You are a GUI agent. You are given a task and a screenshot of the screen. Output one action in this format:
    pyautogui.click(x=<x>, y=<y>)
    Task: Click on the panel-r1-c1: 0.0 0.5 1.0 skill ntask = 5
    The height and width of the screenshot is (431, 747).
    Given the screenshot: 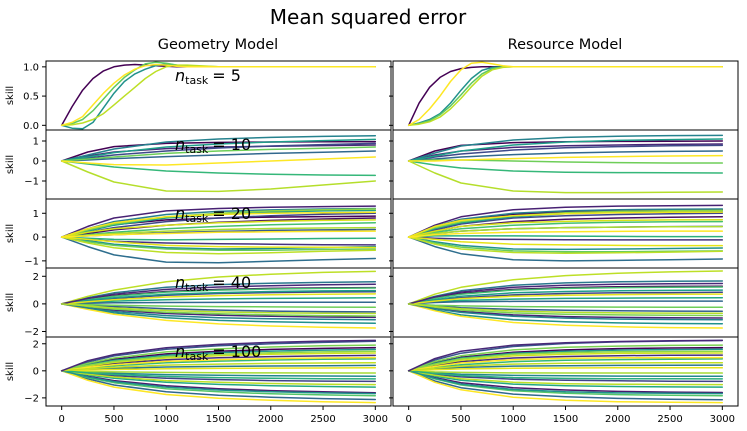 What is the action you would take?
    pyautogui.click(x=198, y=96)
    